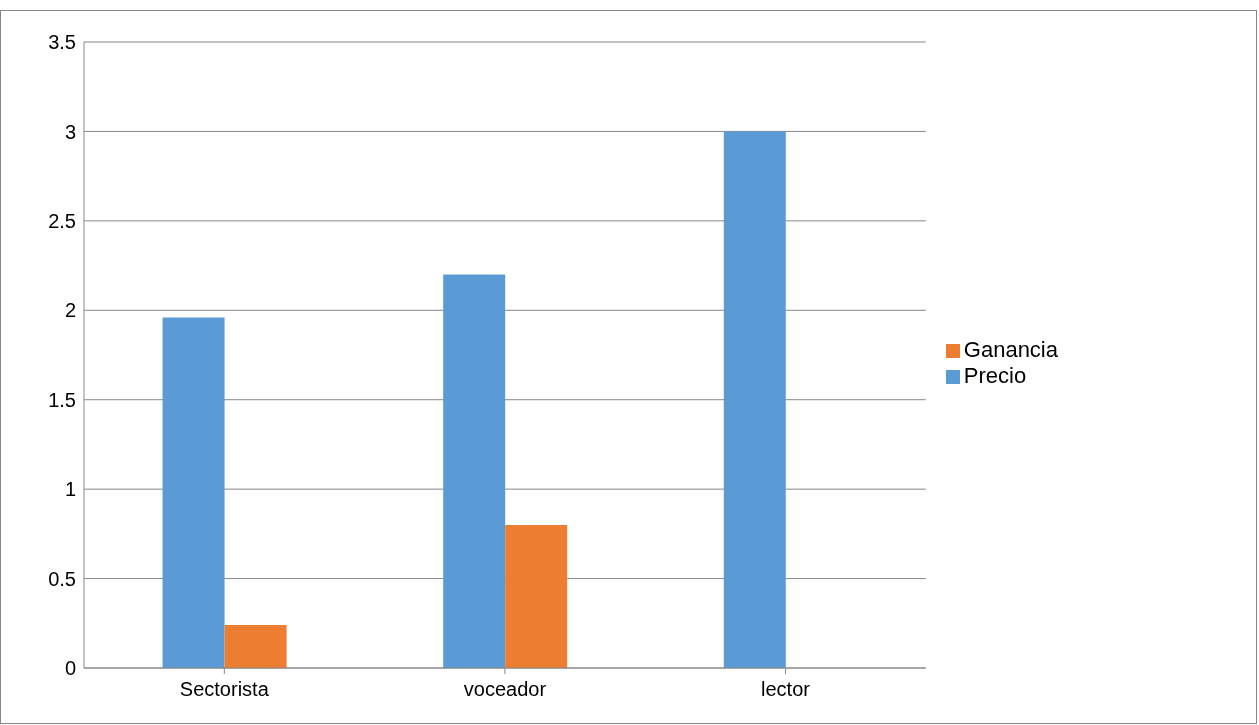  I want to click on y-tick-label: 2.5, so click(62, 220).